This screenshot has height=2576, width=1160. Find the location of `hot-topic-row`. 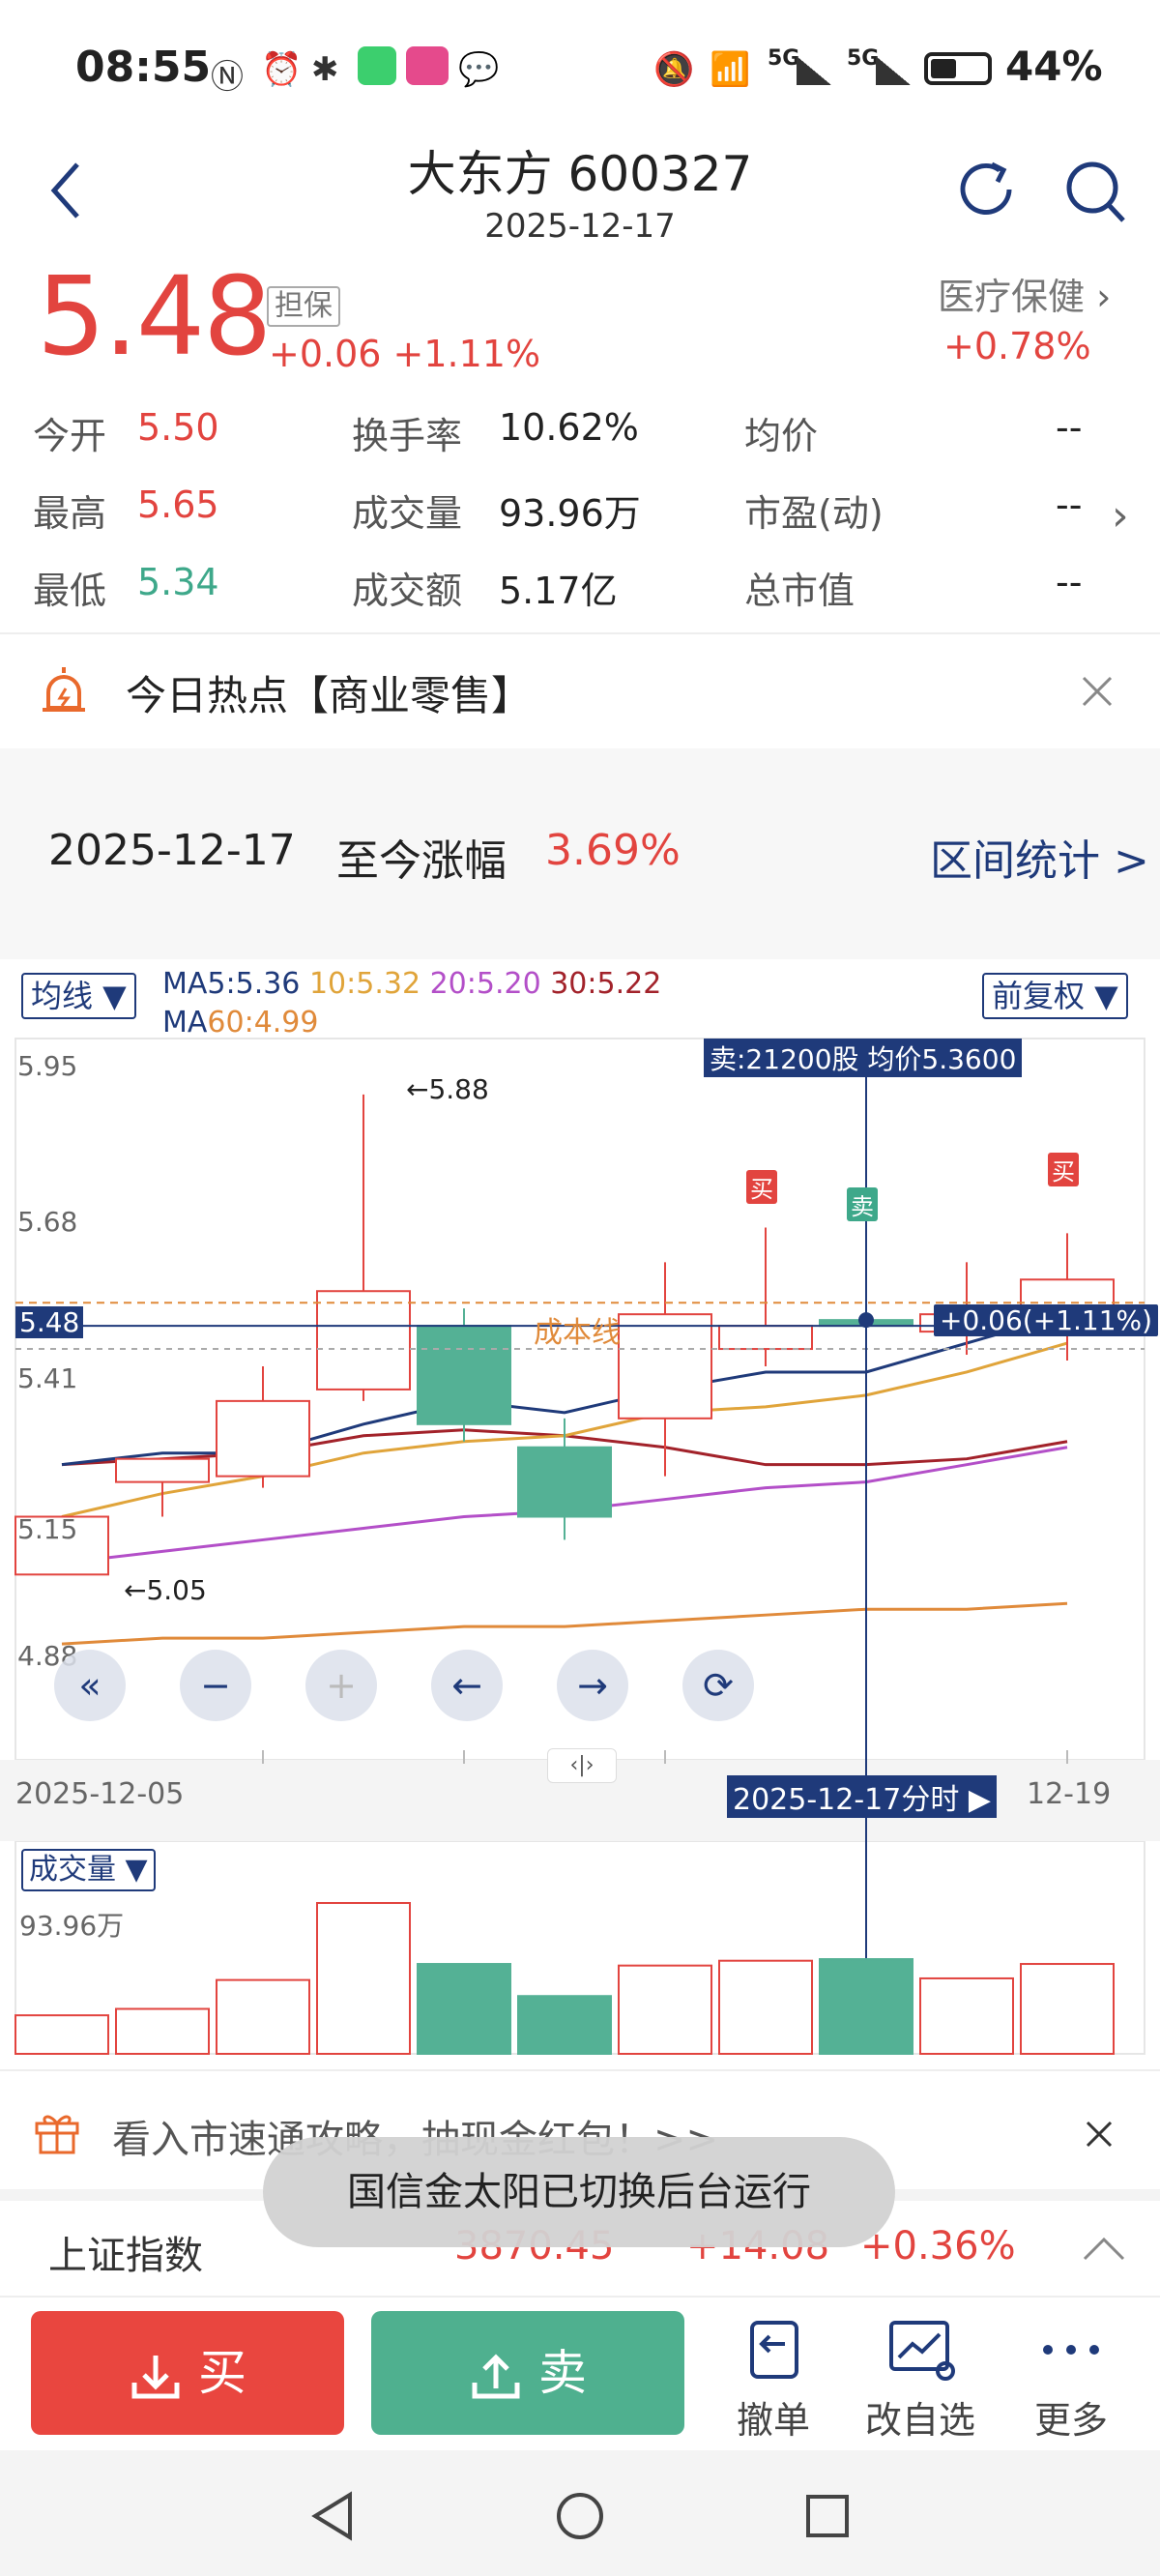

hot-topic-row is located at coordinates (580, 691).